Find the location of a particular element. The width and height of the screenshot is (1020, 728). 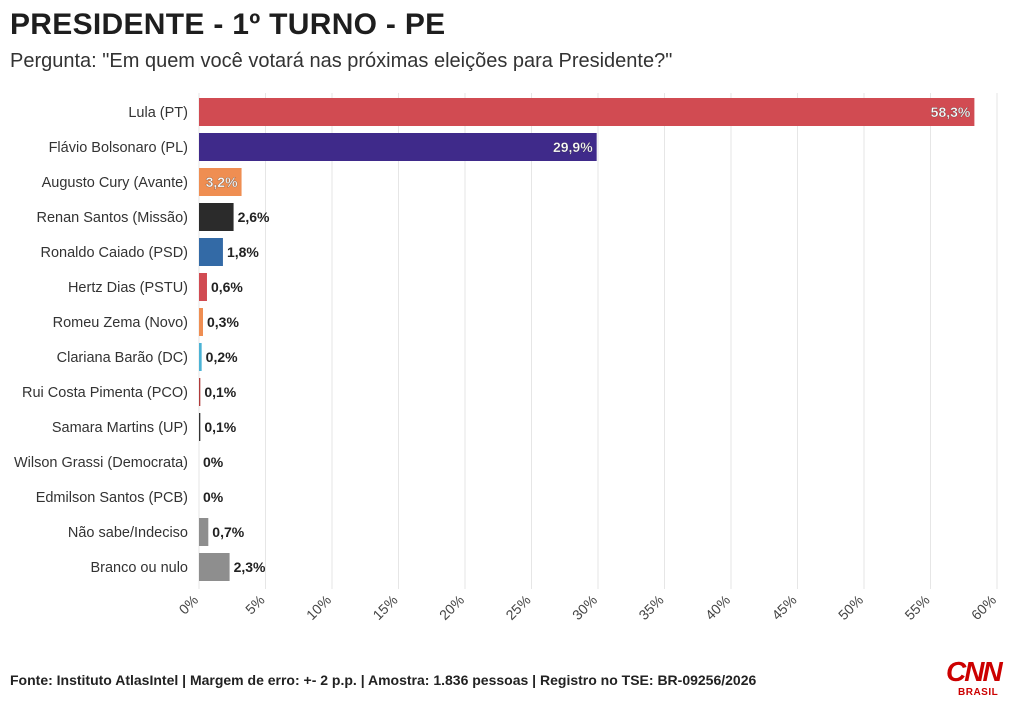

category-label: Renan Santos (Missão) is located at coordinates (112, 218).